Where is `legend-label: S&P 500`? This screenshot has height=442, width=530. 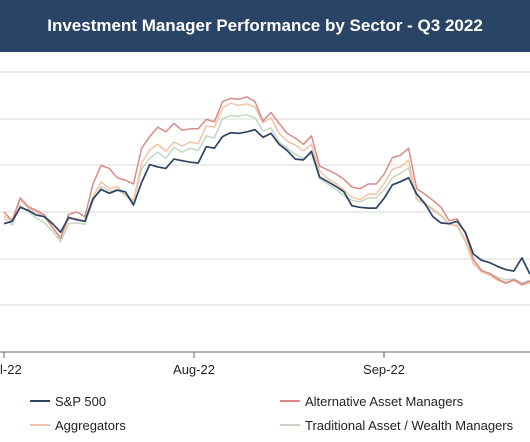
legend-label: S&P 500 is located at coordinates (80, 401).